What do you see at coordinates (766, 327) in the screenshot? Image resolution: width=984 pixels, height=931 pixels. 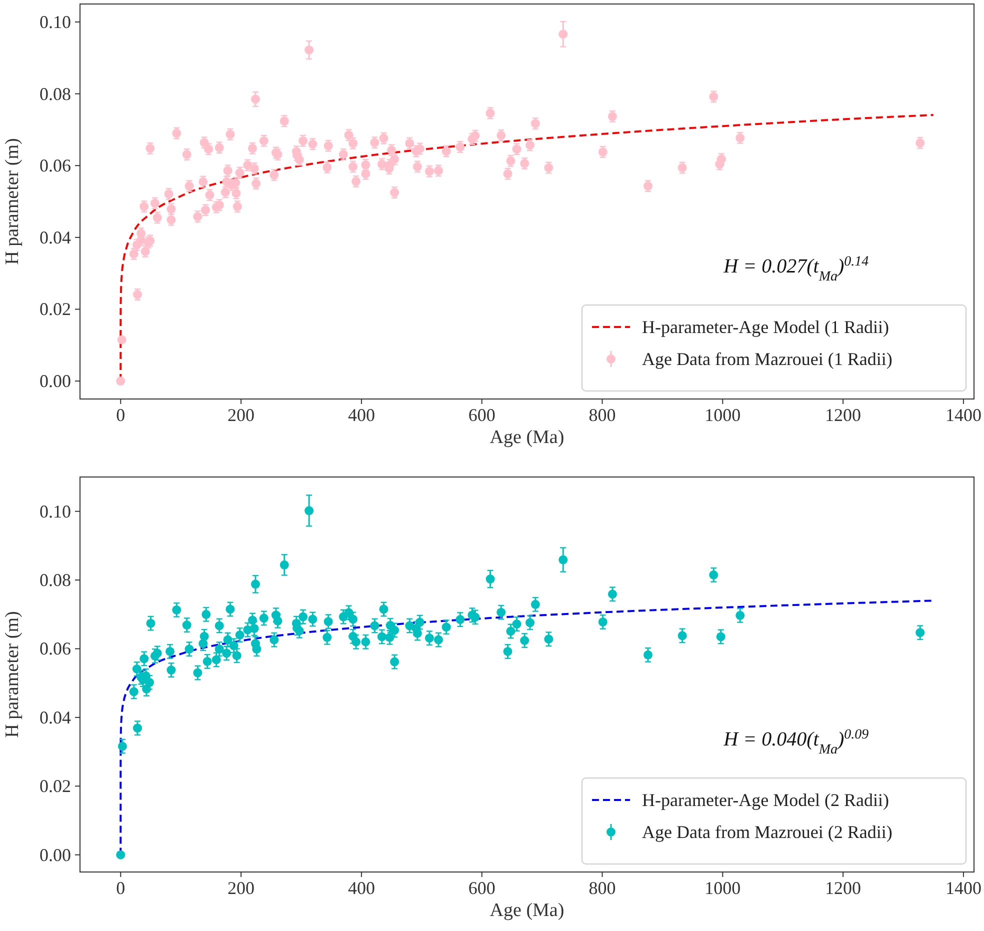 I see `legend-label: H-parameter-Age Model (1 Radii)` at bounding box center [766, 327].